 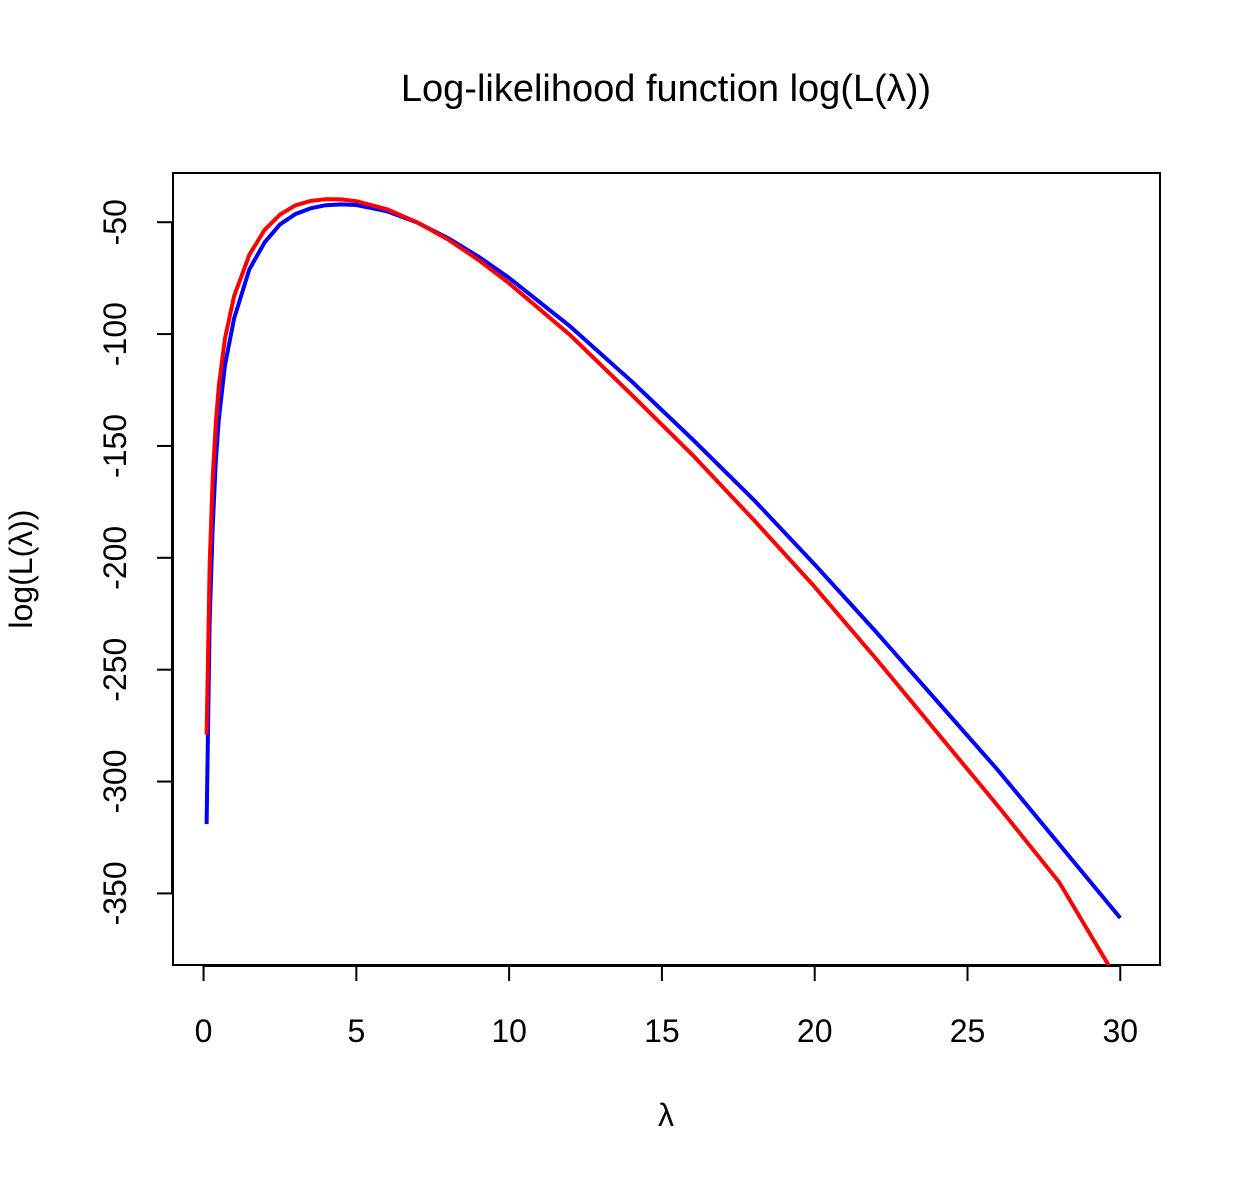 I want to click on y-tick-label: -50, so click(x=115, y=222).